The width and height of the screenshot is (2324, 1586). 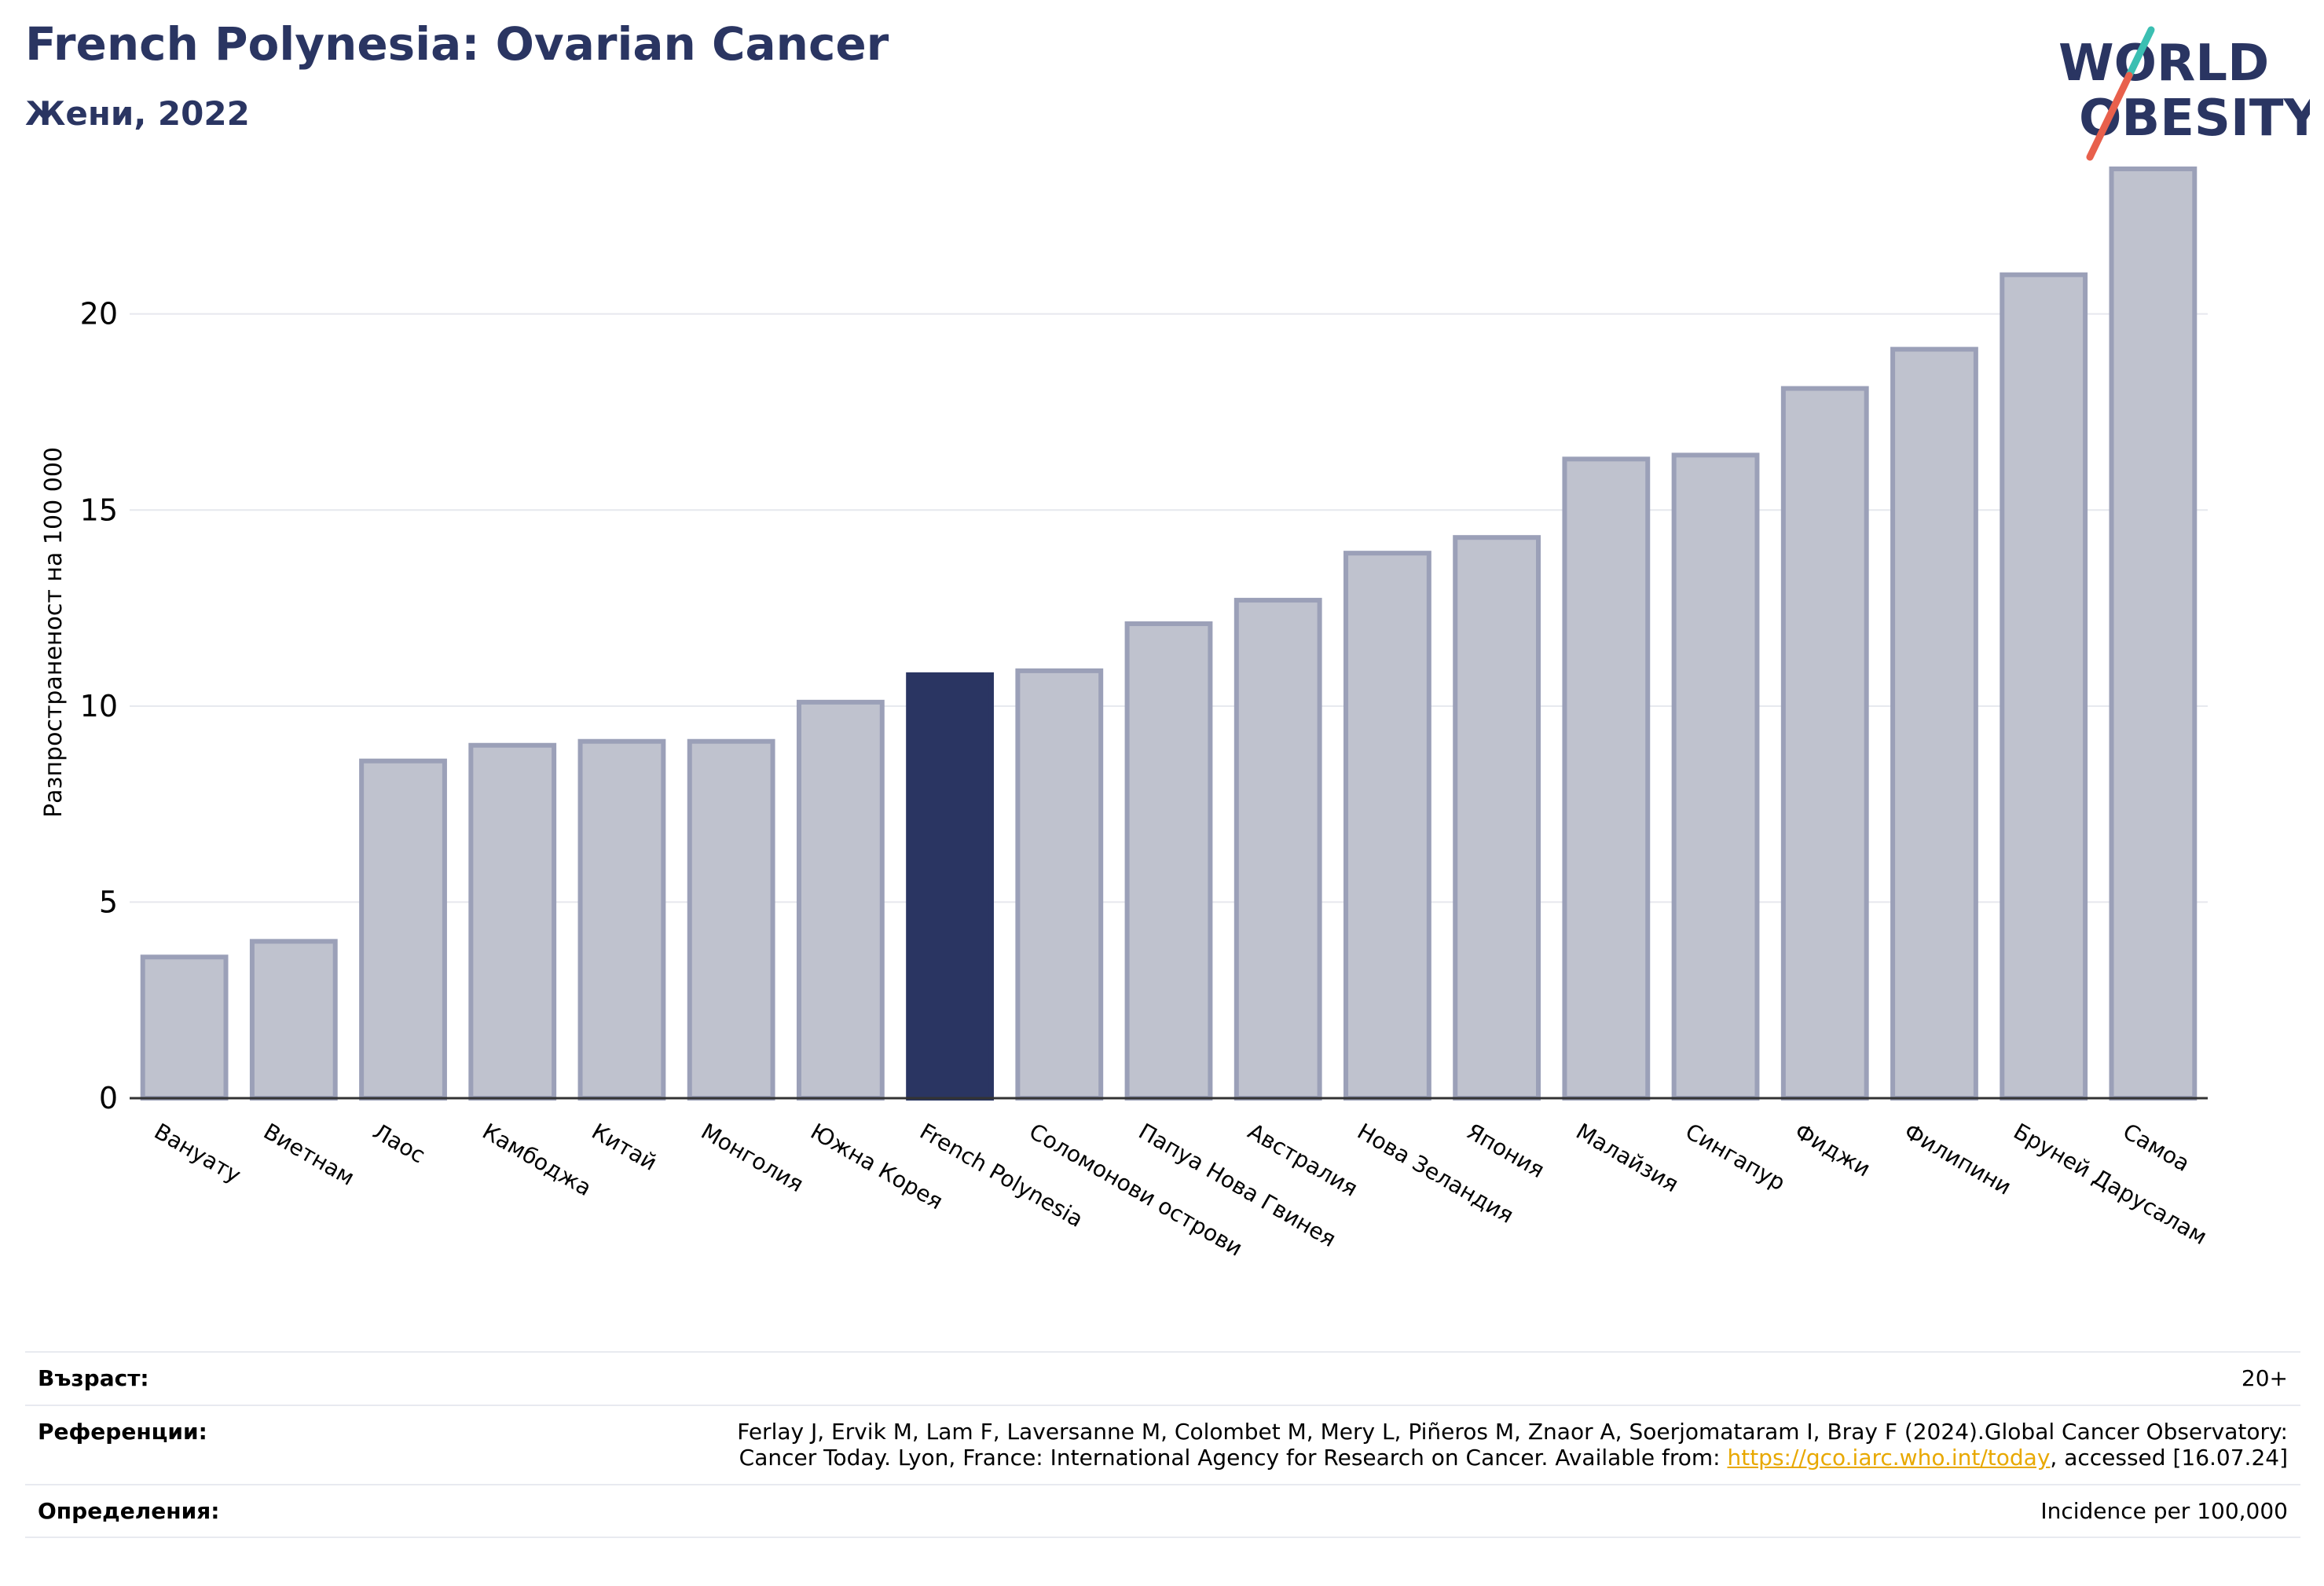 I want to click on logo-slash-red, so click(x=2109, y=116).